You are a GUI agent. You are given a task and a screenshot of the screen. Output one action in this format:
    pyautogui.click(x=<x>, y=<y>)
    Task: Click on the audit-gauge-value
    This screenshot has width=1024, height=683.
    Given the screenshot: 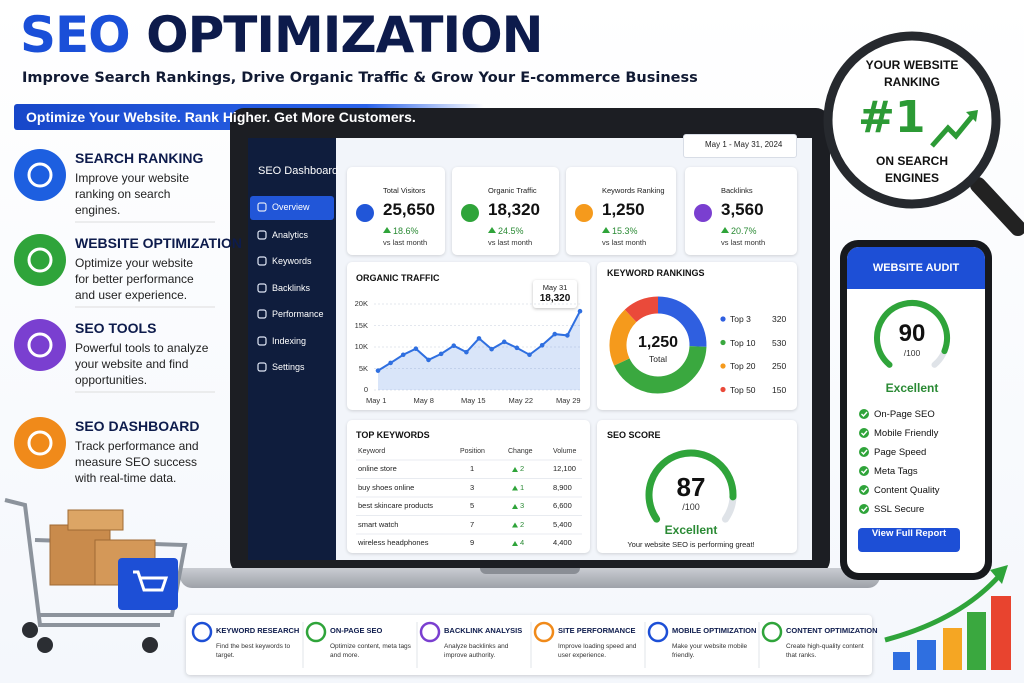 What is the action you would take?
    pyautogui.click(x=912, y=334)
    